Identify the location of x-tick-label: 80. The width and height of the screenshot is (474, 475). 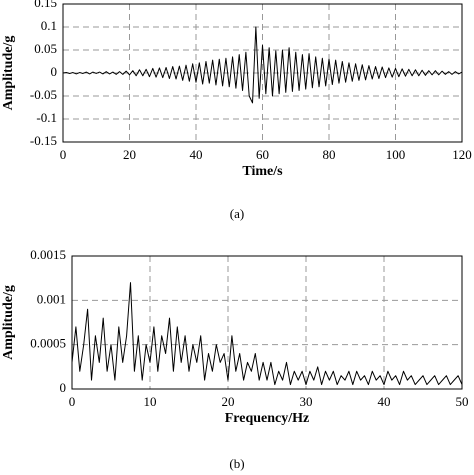
(329, 154).